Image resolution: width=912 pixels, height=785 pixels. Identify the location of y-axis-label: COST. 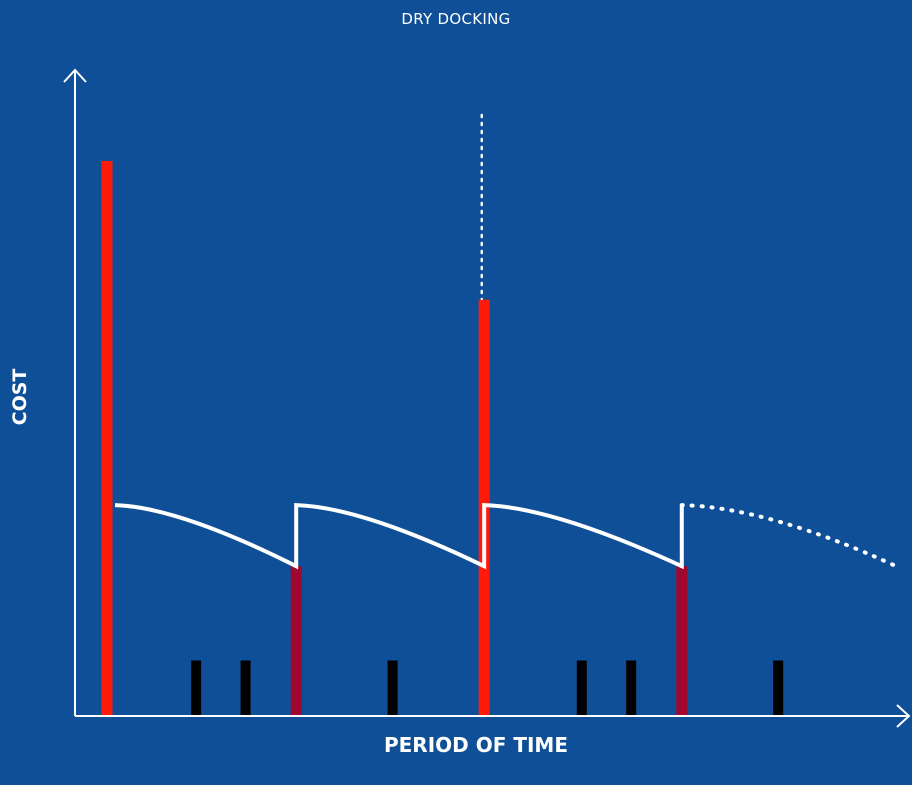
(20, 397).